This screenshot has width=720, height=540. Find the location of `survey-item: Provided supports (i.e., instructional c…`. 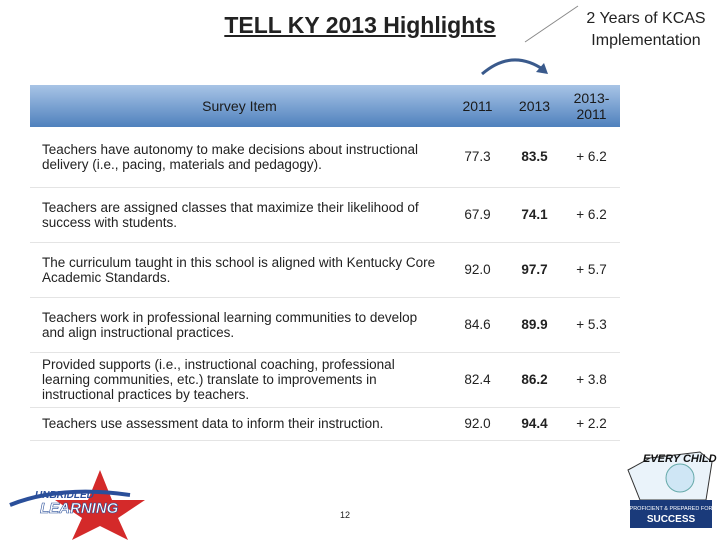

survey-item: Provided supports (i.e., instructional c… is located at coordinates (239, 380).